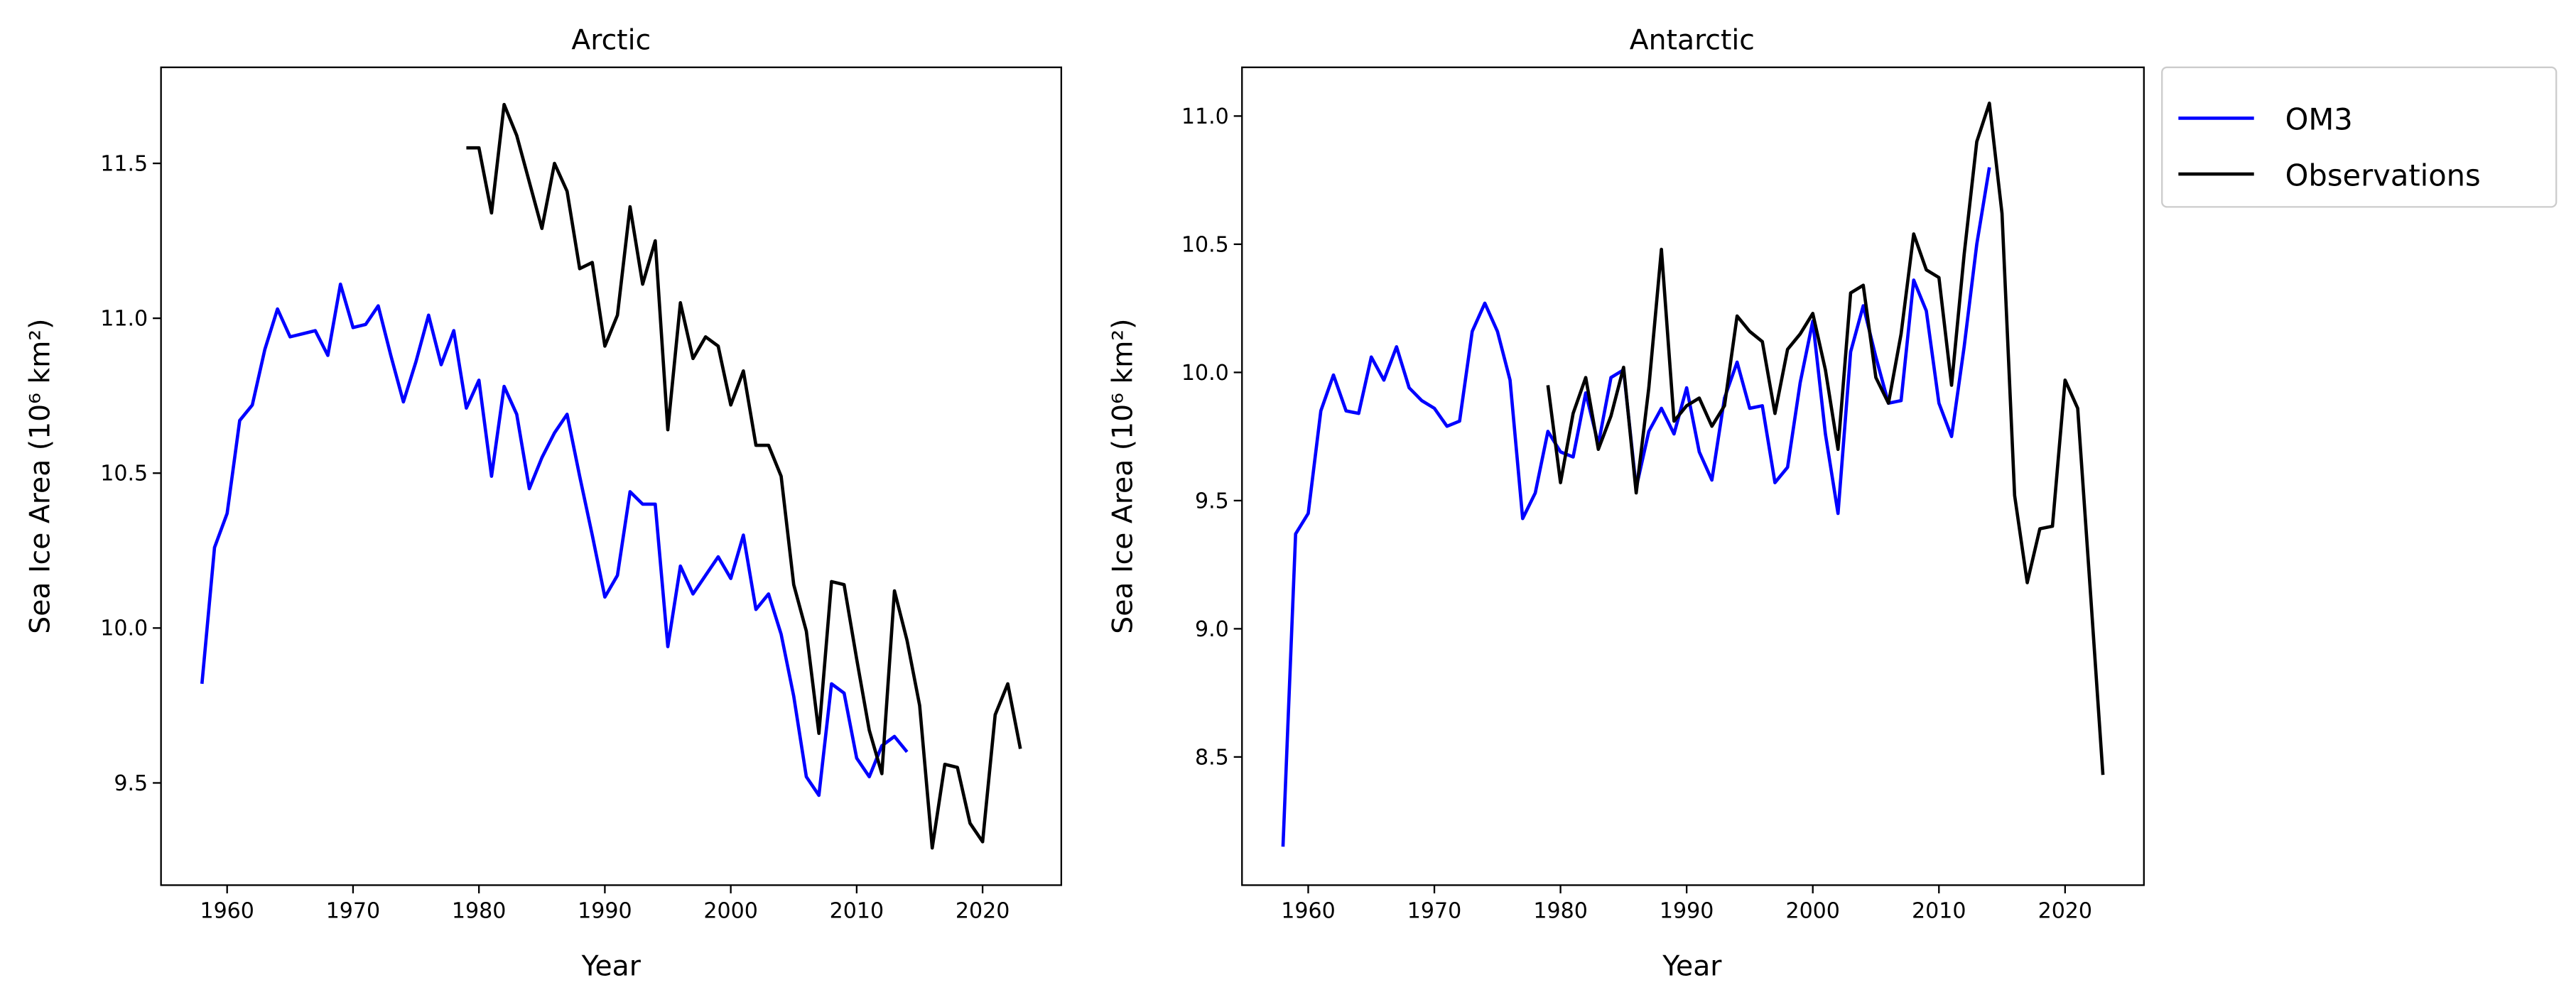 This screenshot has width=2576, height=1007. Describe the element at coordinates (1212, 501) in the screenshot. I see `antarctic-y-tick-label: 9.5` at that location.